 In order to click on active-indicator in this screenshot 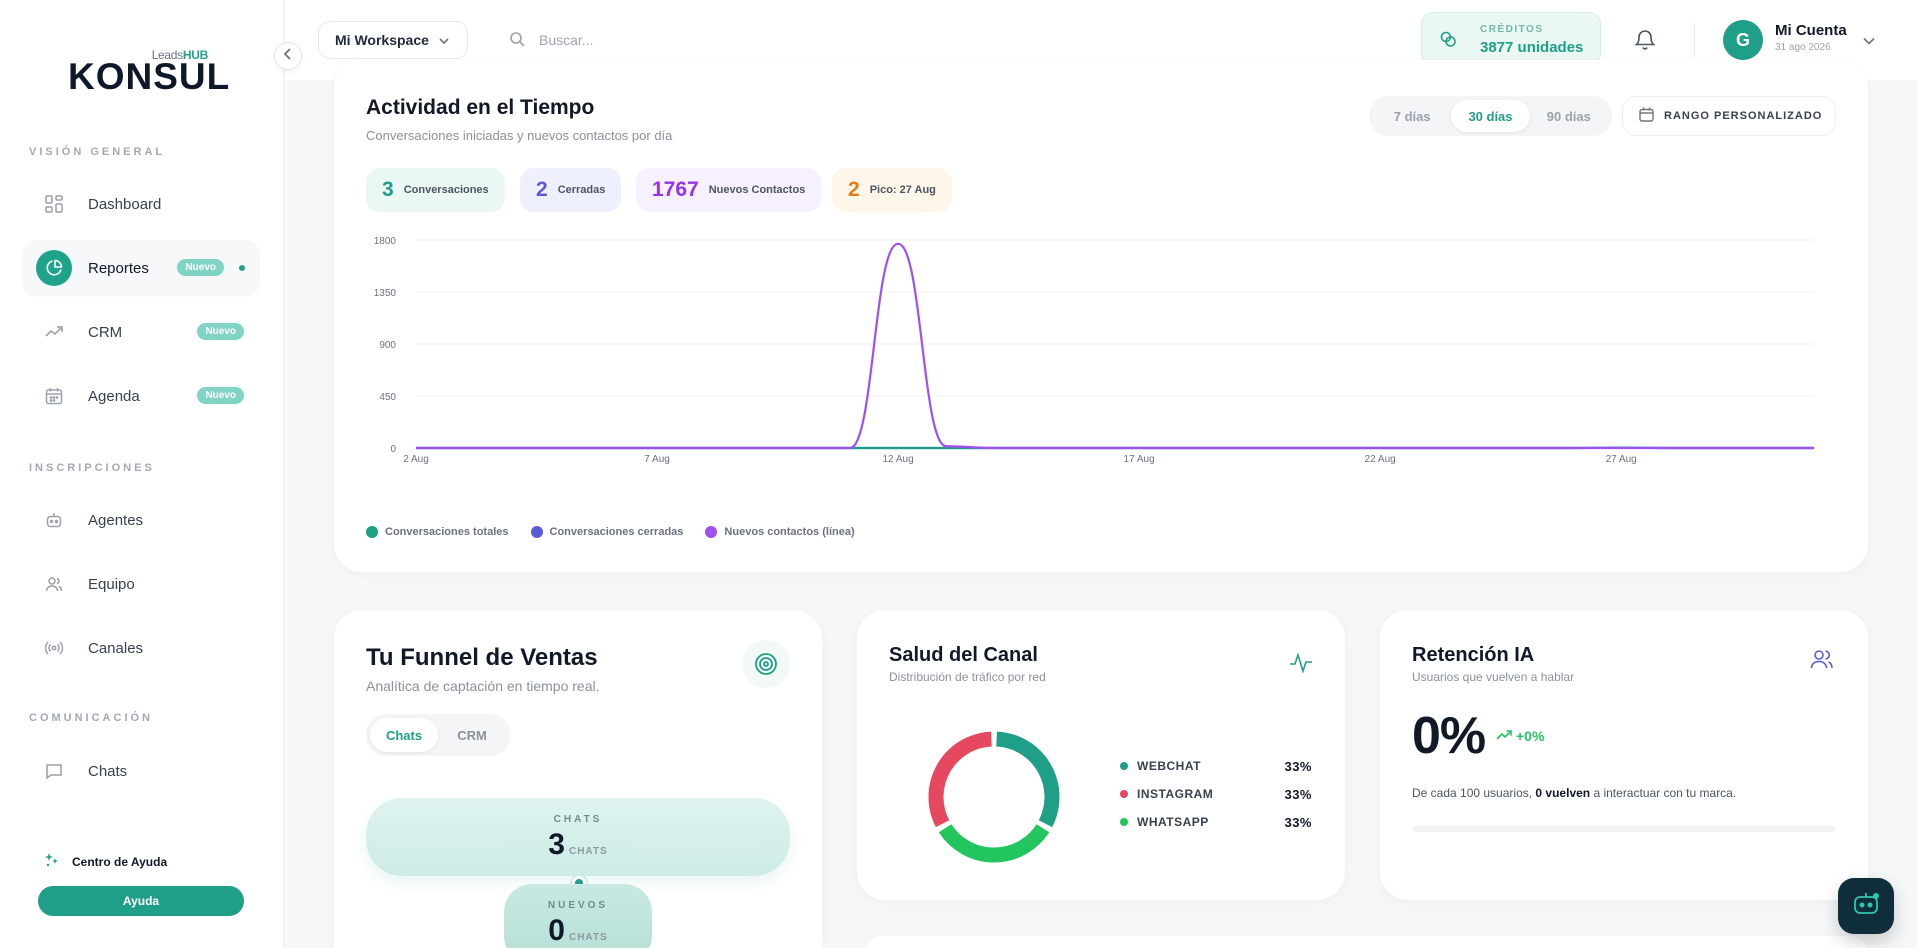, I will do `click(242, 268)`.